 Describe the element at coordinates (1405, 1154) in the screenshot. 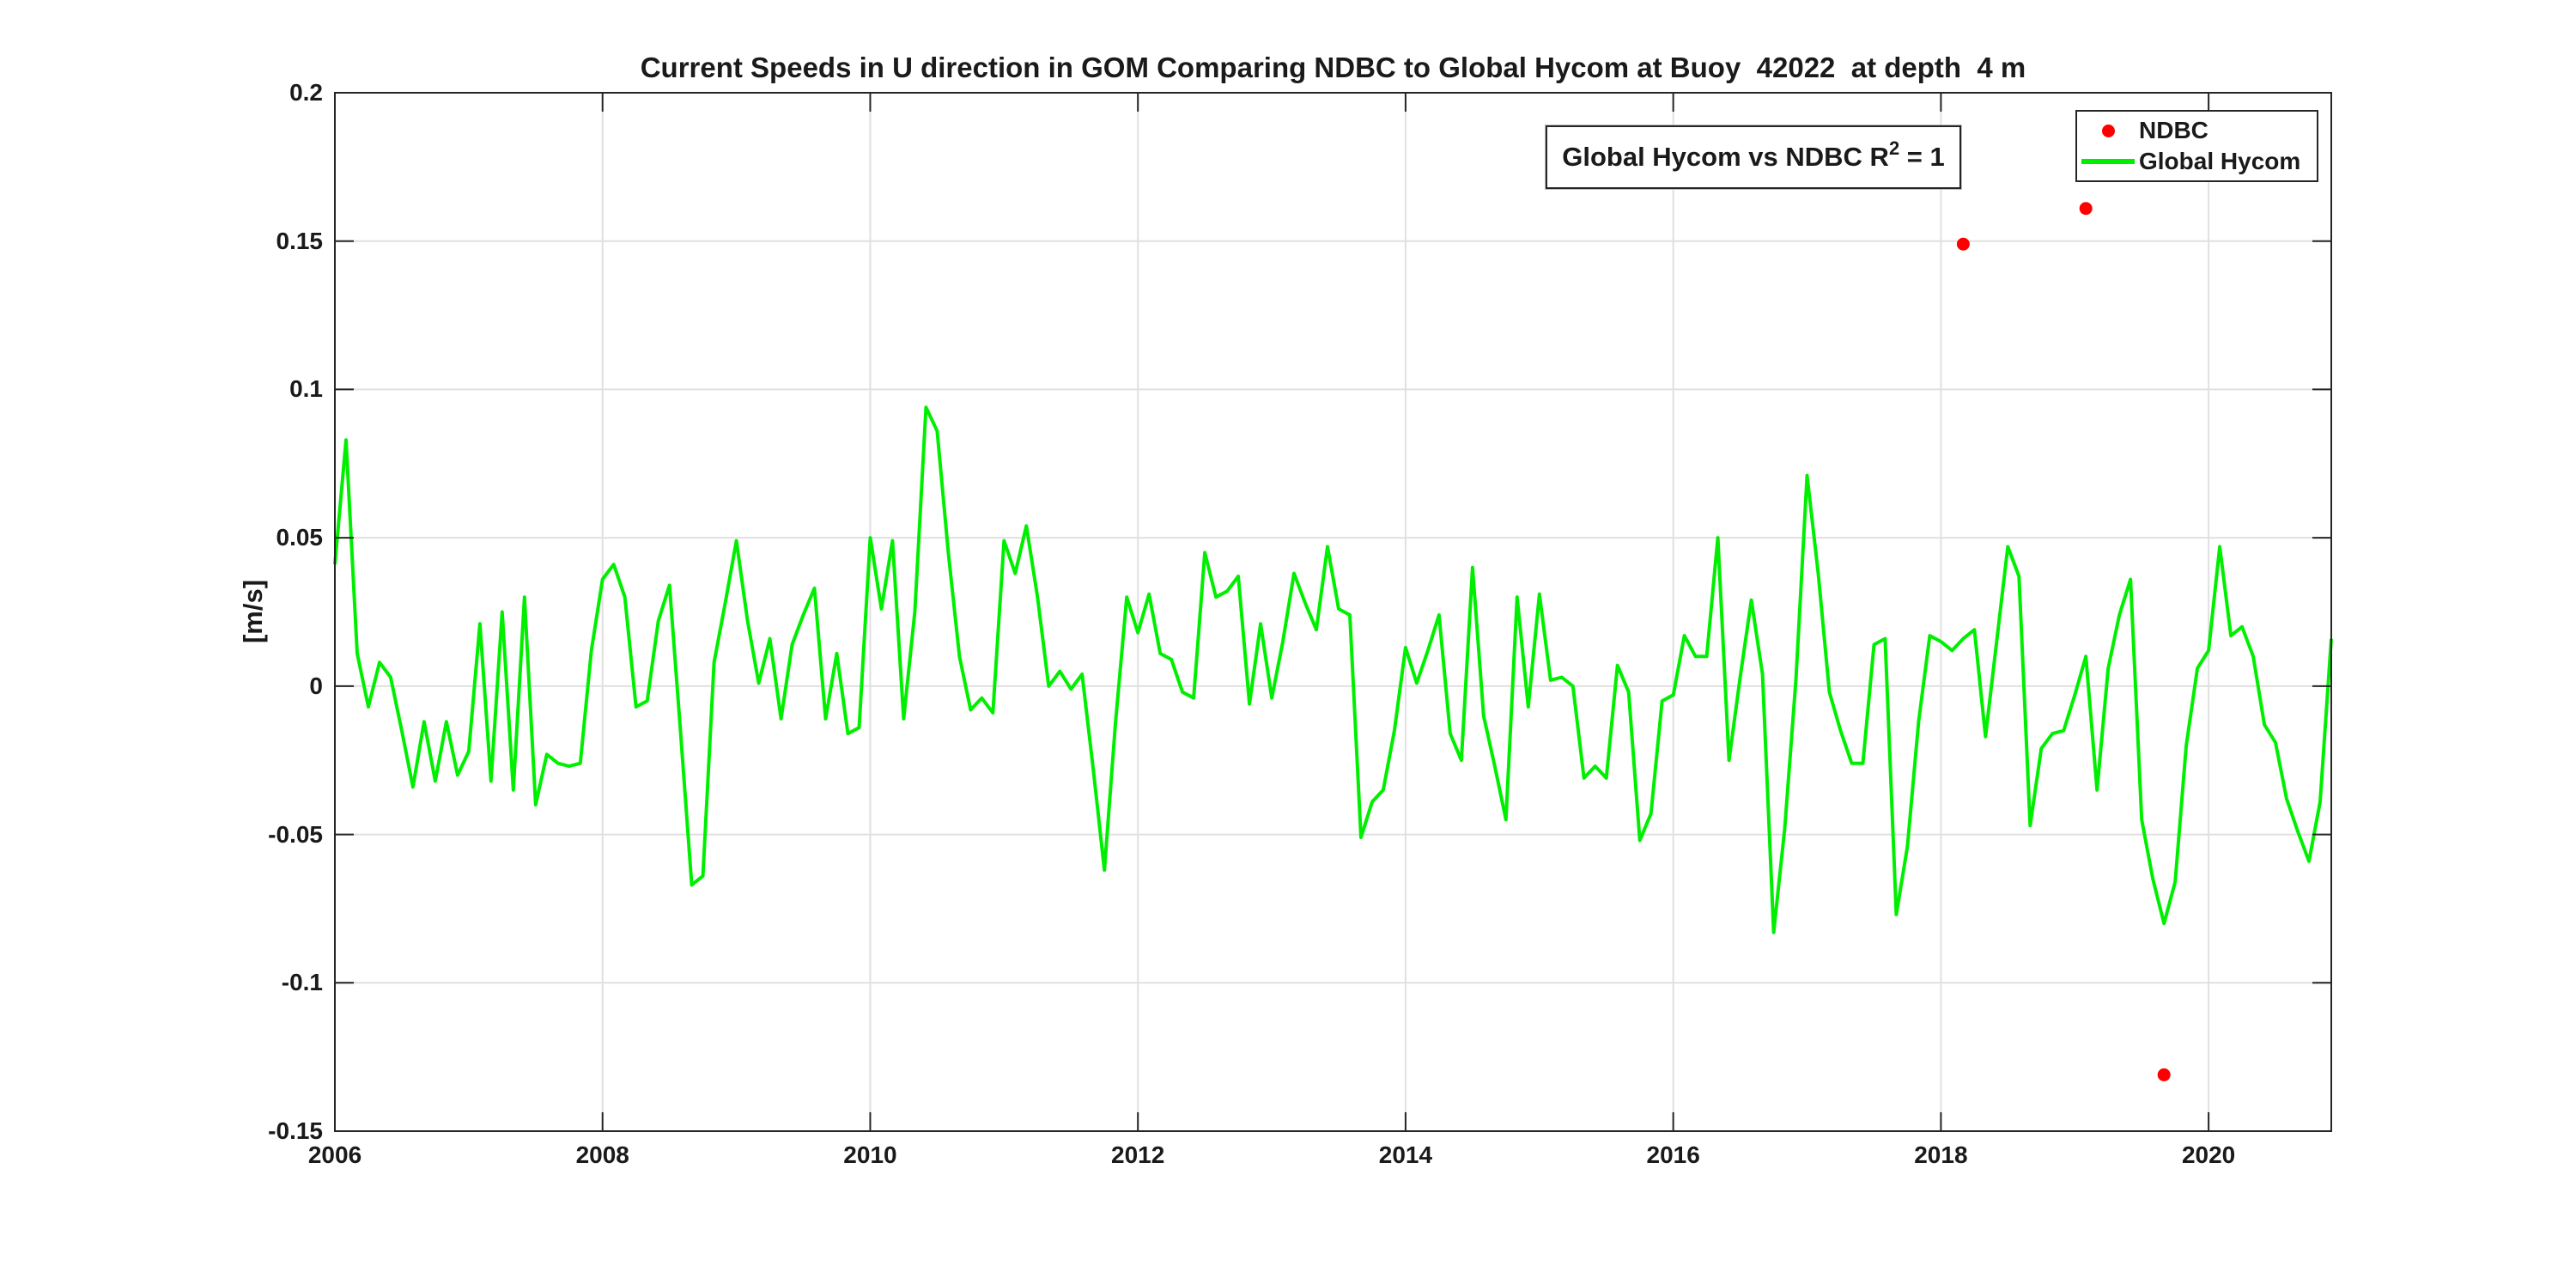

I see `x-tick-label: 2014` at that location.